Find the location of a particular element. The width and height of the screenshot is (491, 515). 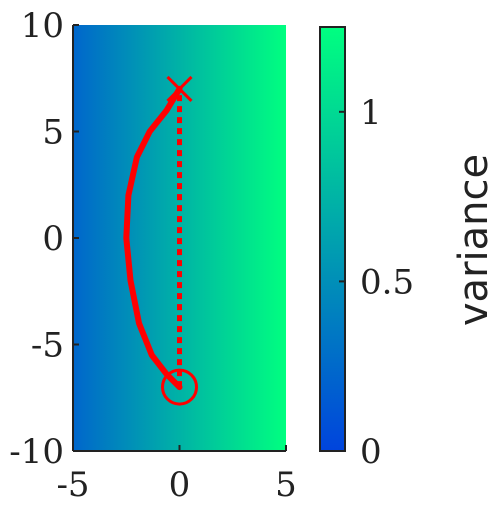

y-tick-label: 0 is located at coordinates (53, 239).